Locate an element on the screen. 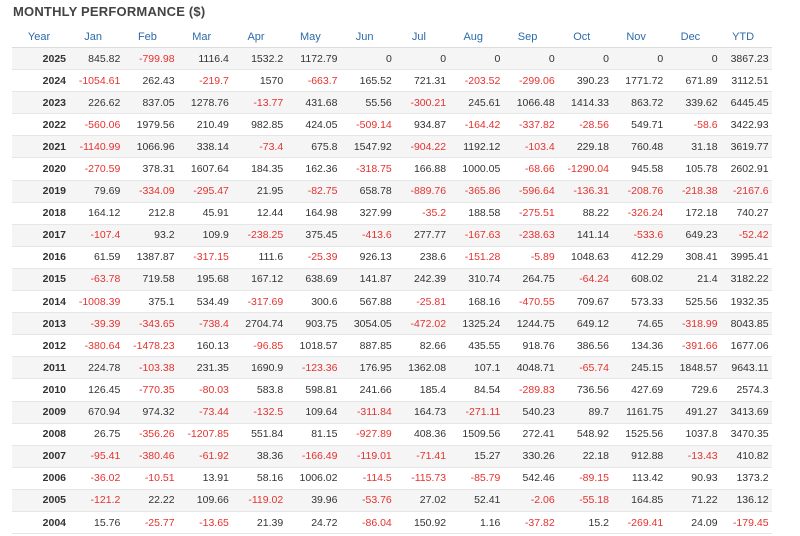 This screenshot has height=536, width=800. month-cell: 3054.05 is located at coordinates (372, 323).